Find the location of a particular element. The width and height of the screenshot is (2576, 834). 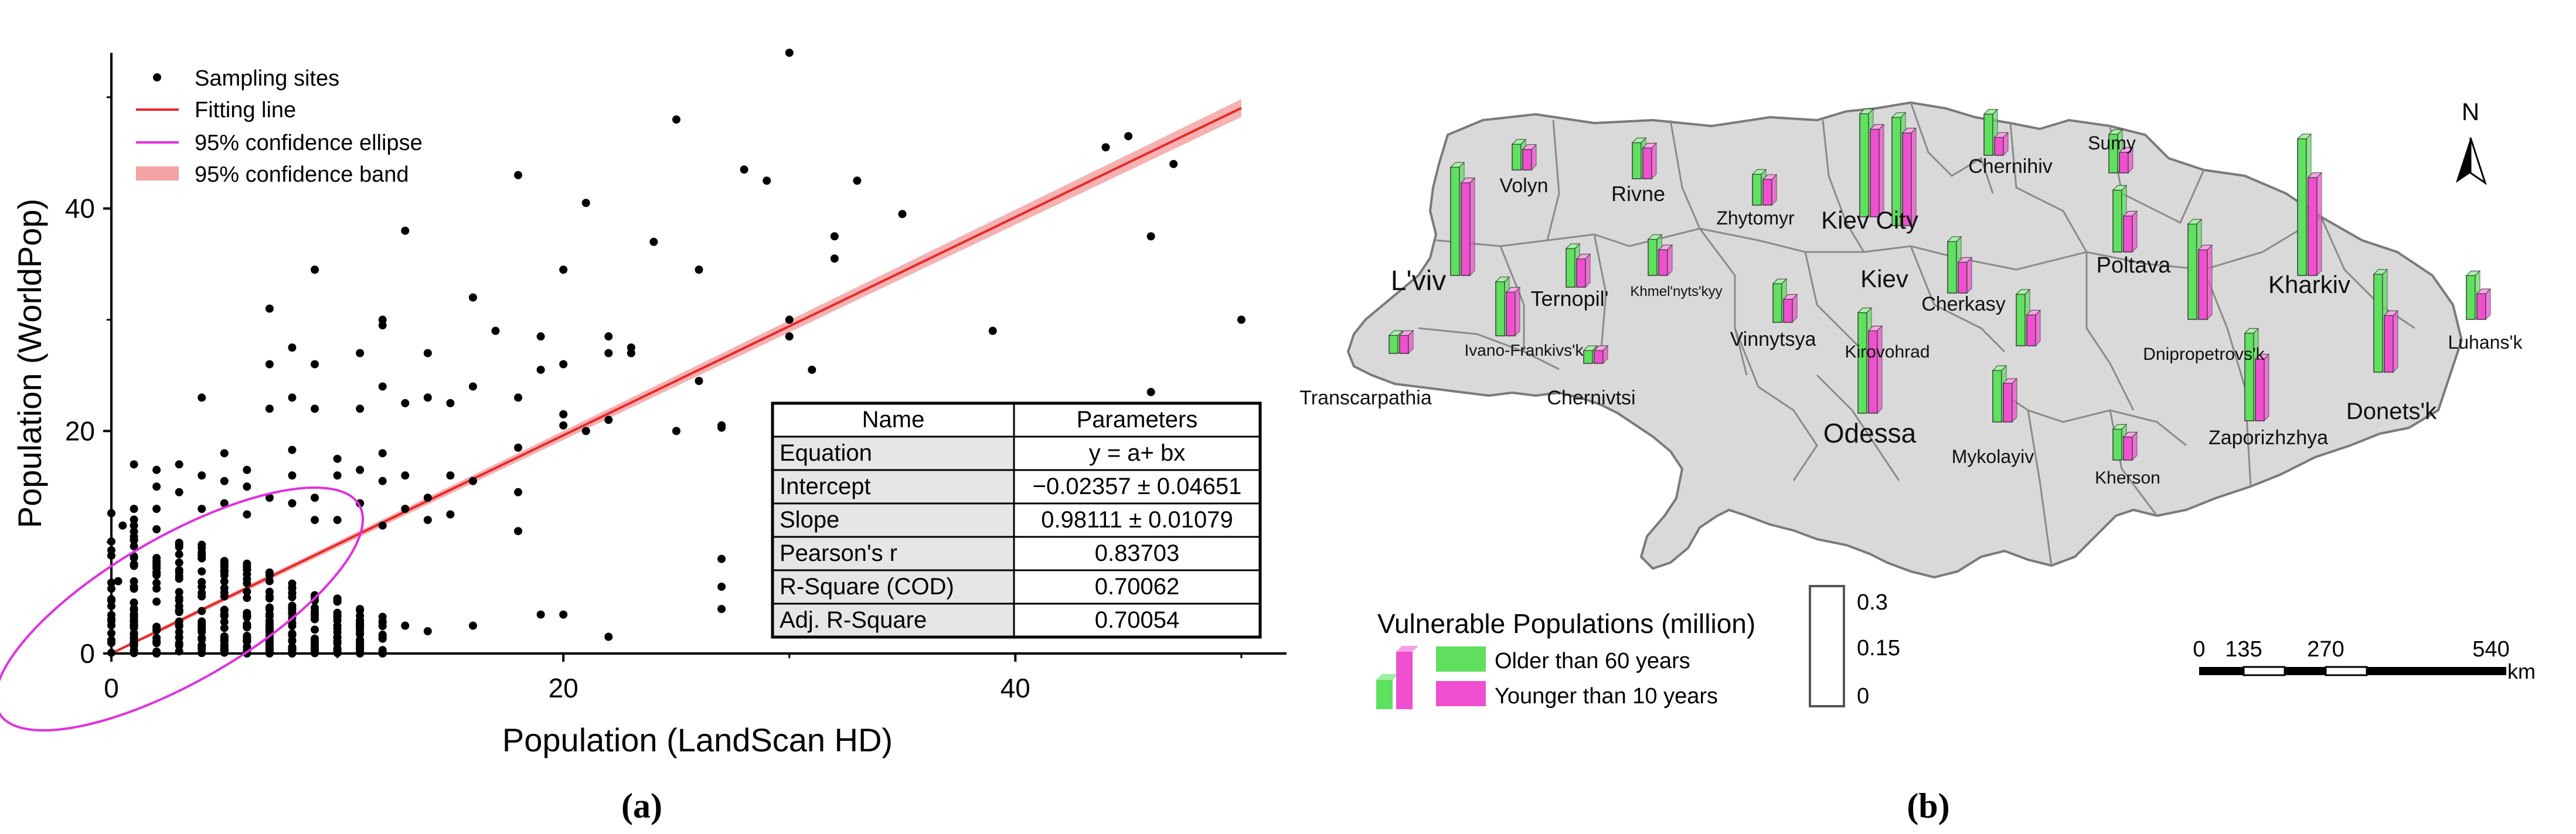

table-value-cell: 0.98111 ± 0.01079 is located at coordinates (1137, 520).